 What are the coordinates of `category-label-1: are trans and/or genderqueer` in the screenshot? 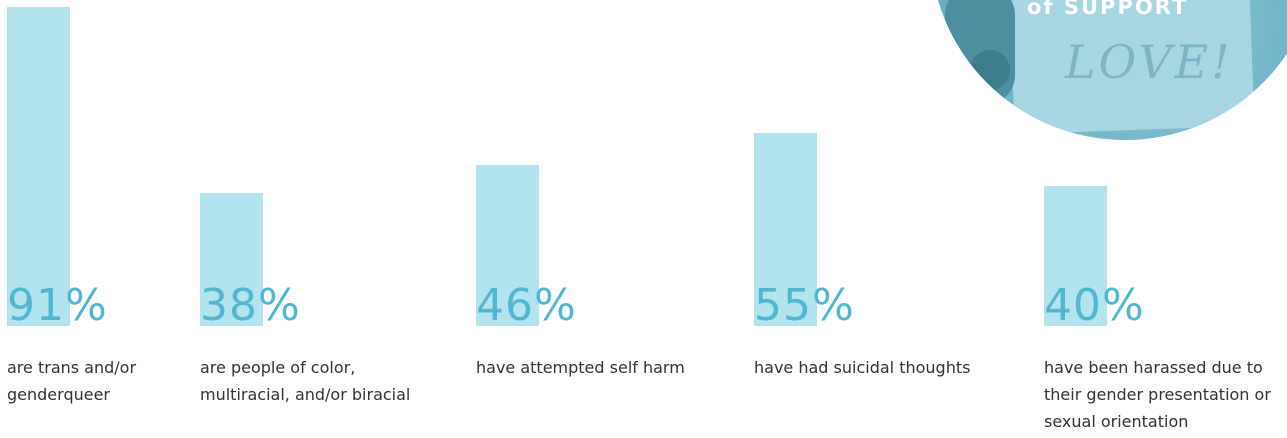 It's located at (72, 381).